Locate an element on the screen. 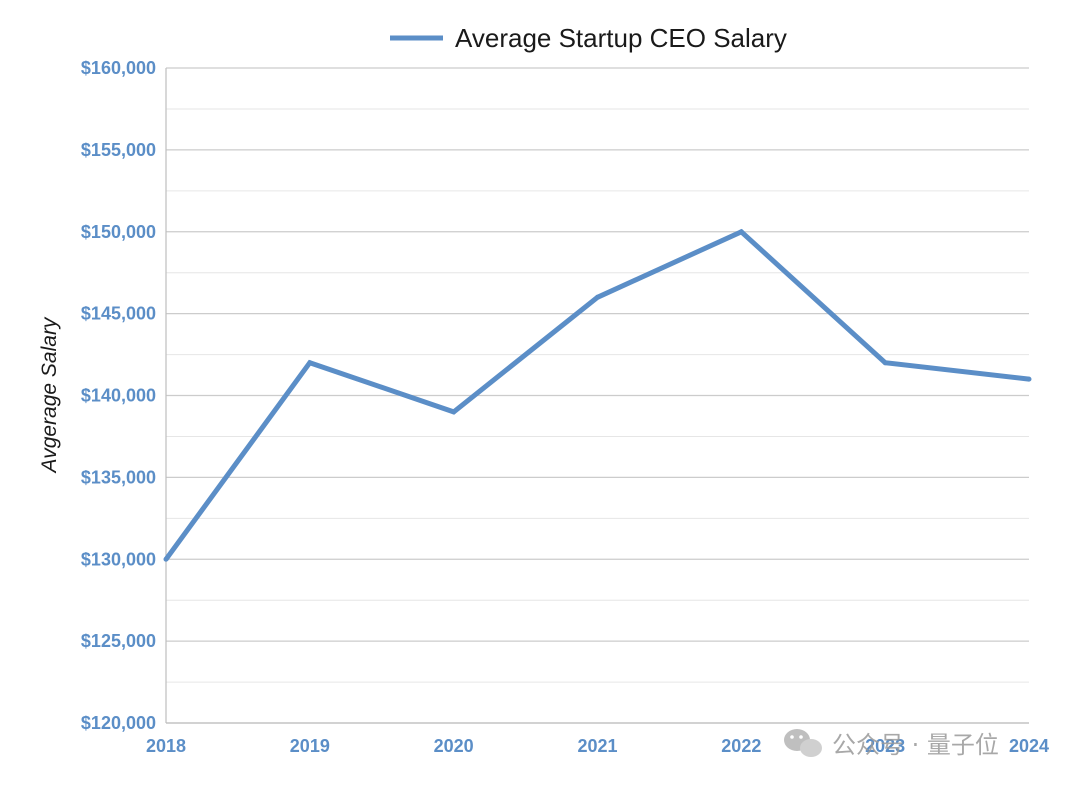 The width and height of the screenshot is (1080, 788). y-tick-label: $120,000 is located at coordinates (118, 723).